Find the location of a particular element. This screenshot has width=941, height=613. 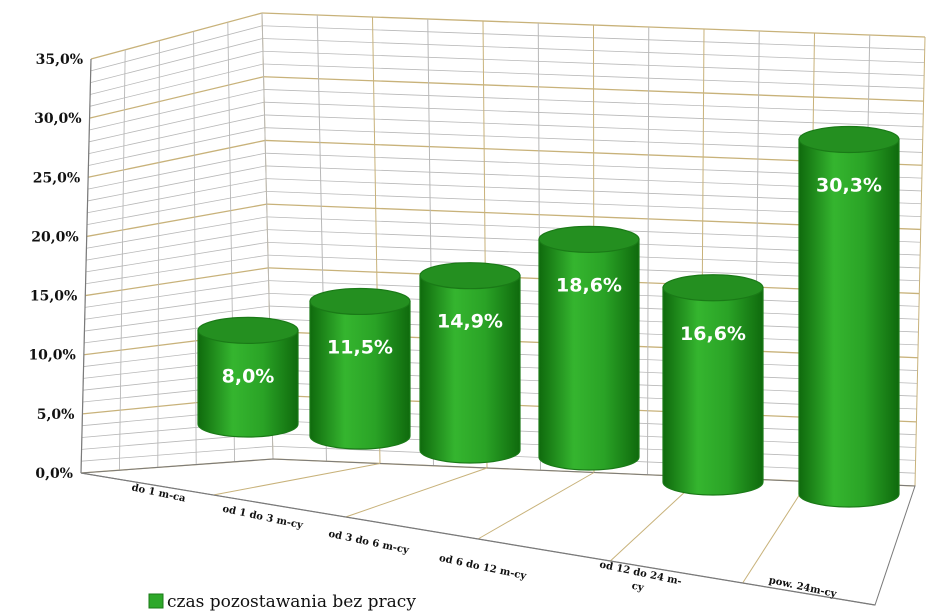

y-tick-label: 20,0% is located at coordinates (54, 237).